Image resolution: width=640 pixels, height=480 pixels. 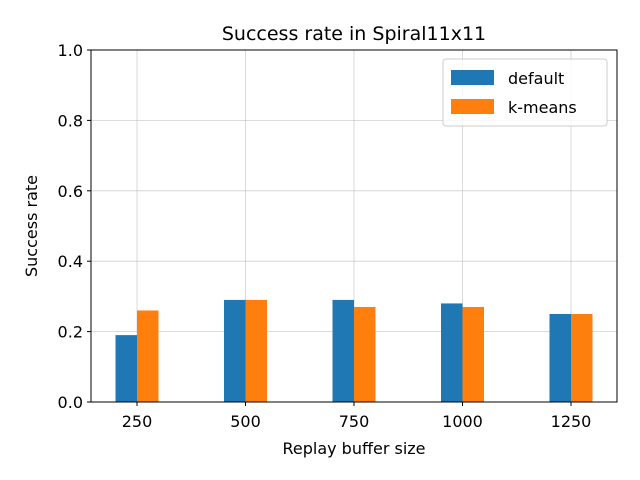 What do you see at coordinates (542, 107) in the screenshot?
I see `legend-label-k-means: k-means` at bounding box center [542, 107].